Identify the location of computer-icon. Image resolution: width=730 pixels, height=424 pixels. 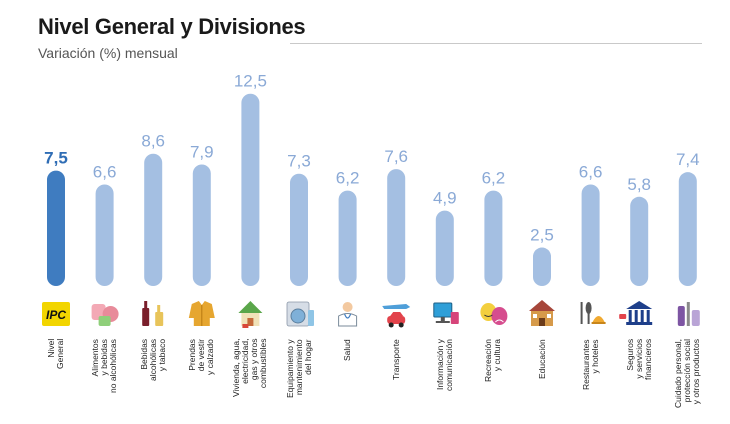
(446, 313).